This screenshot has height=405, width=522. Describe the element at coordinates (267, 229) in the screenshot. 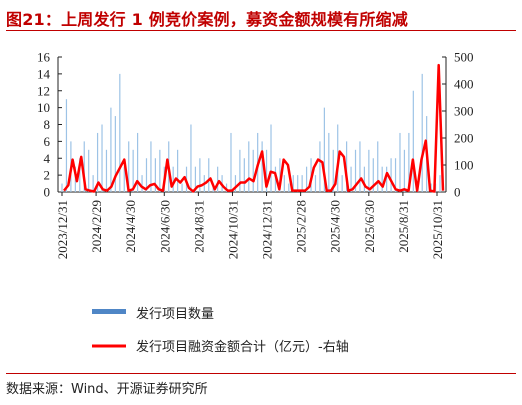

I see `x-tick-label: 2024/12/31` at that location.